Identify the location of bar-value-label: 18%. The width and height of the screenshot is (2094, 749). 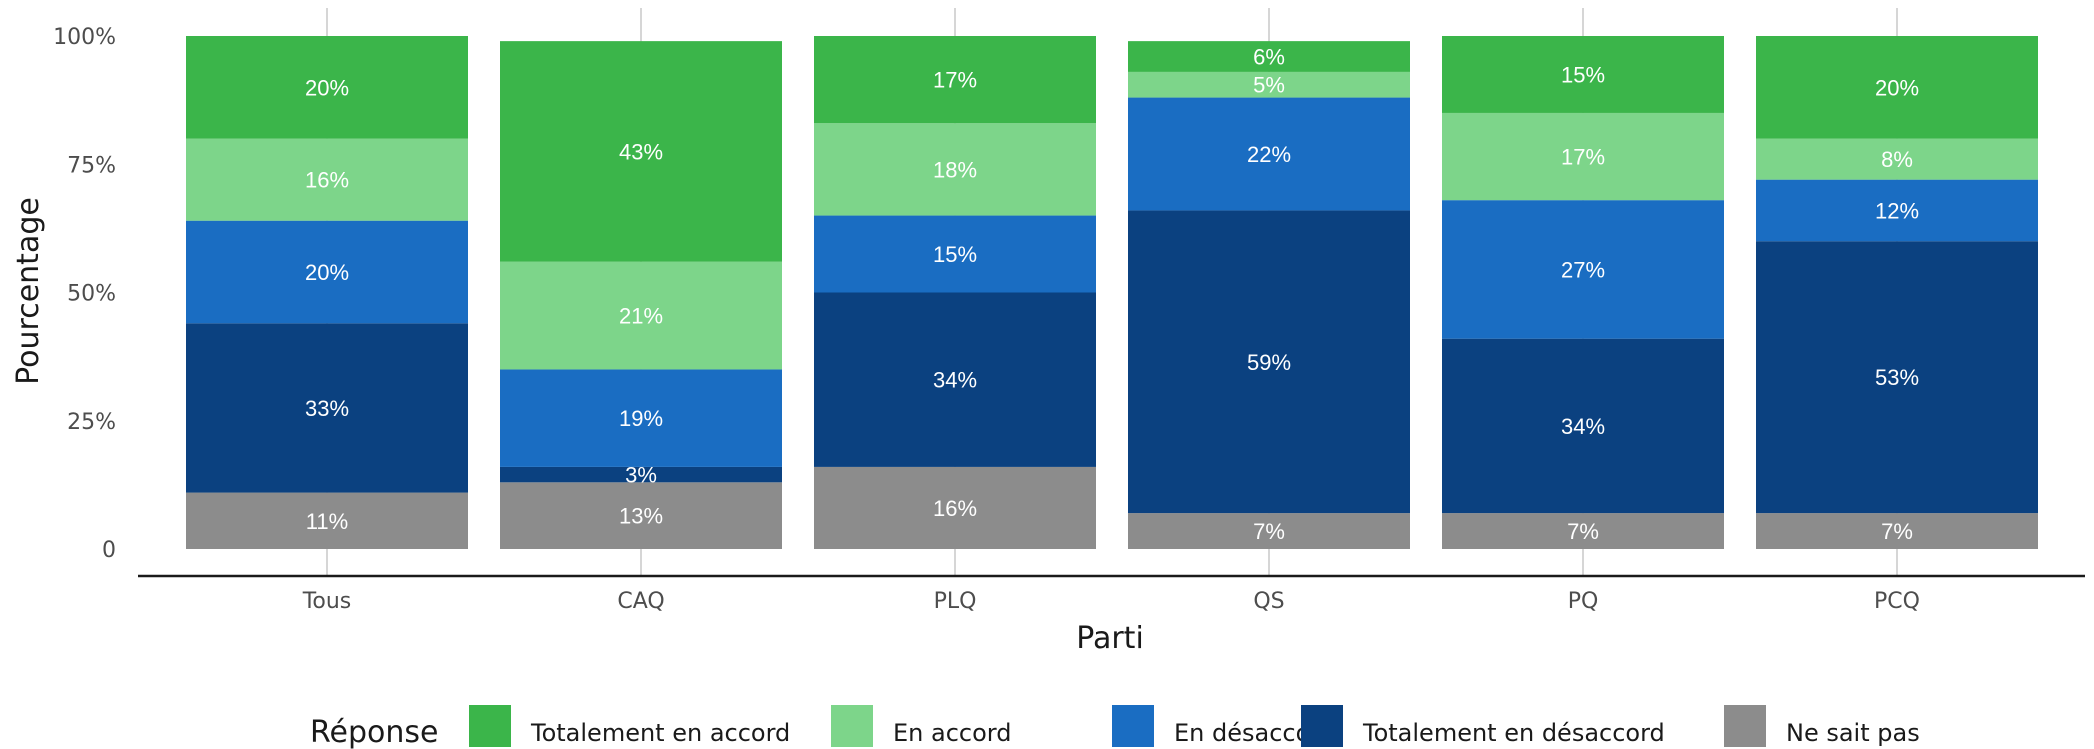
(955, 169).